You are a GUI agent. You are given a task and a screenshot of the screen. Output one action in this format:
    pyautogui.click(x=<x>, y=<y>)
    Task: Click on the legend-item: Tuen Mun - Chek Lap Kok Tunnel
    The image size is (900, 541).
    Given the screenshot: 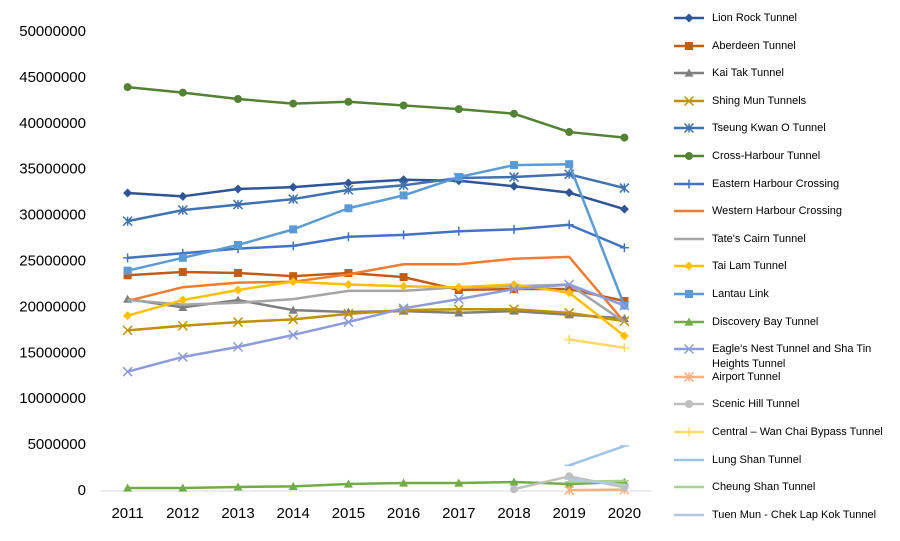 What is the action you would take?
    pyautogui.click(x=784, y=519)
    